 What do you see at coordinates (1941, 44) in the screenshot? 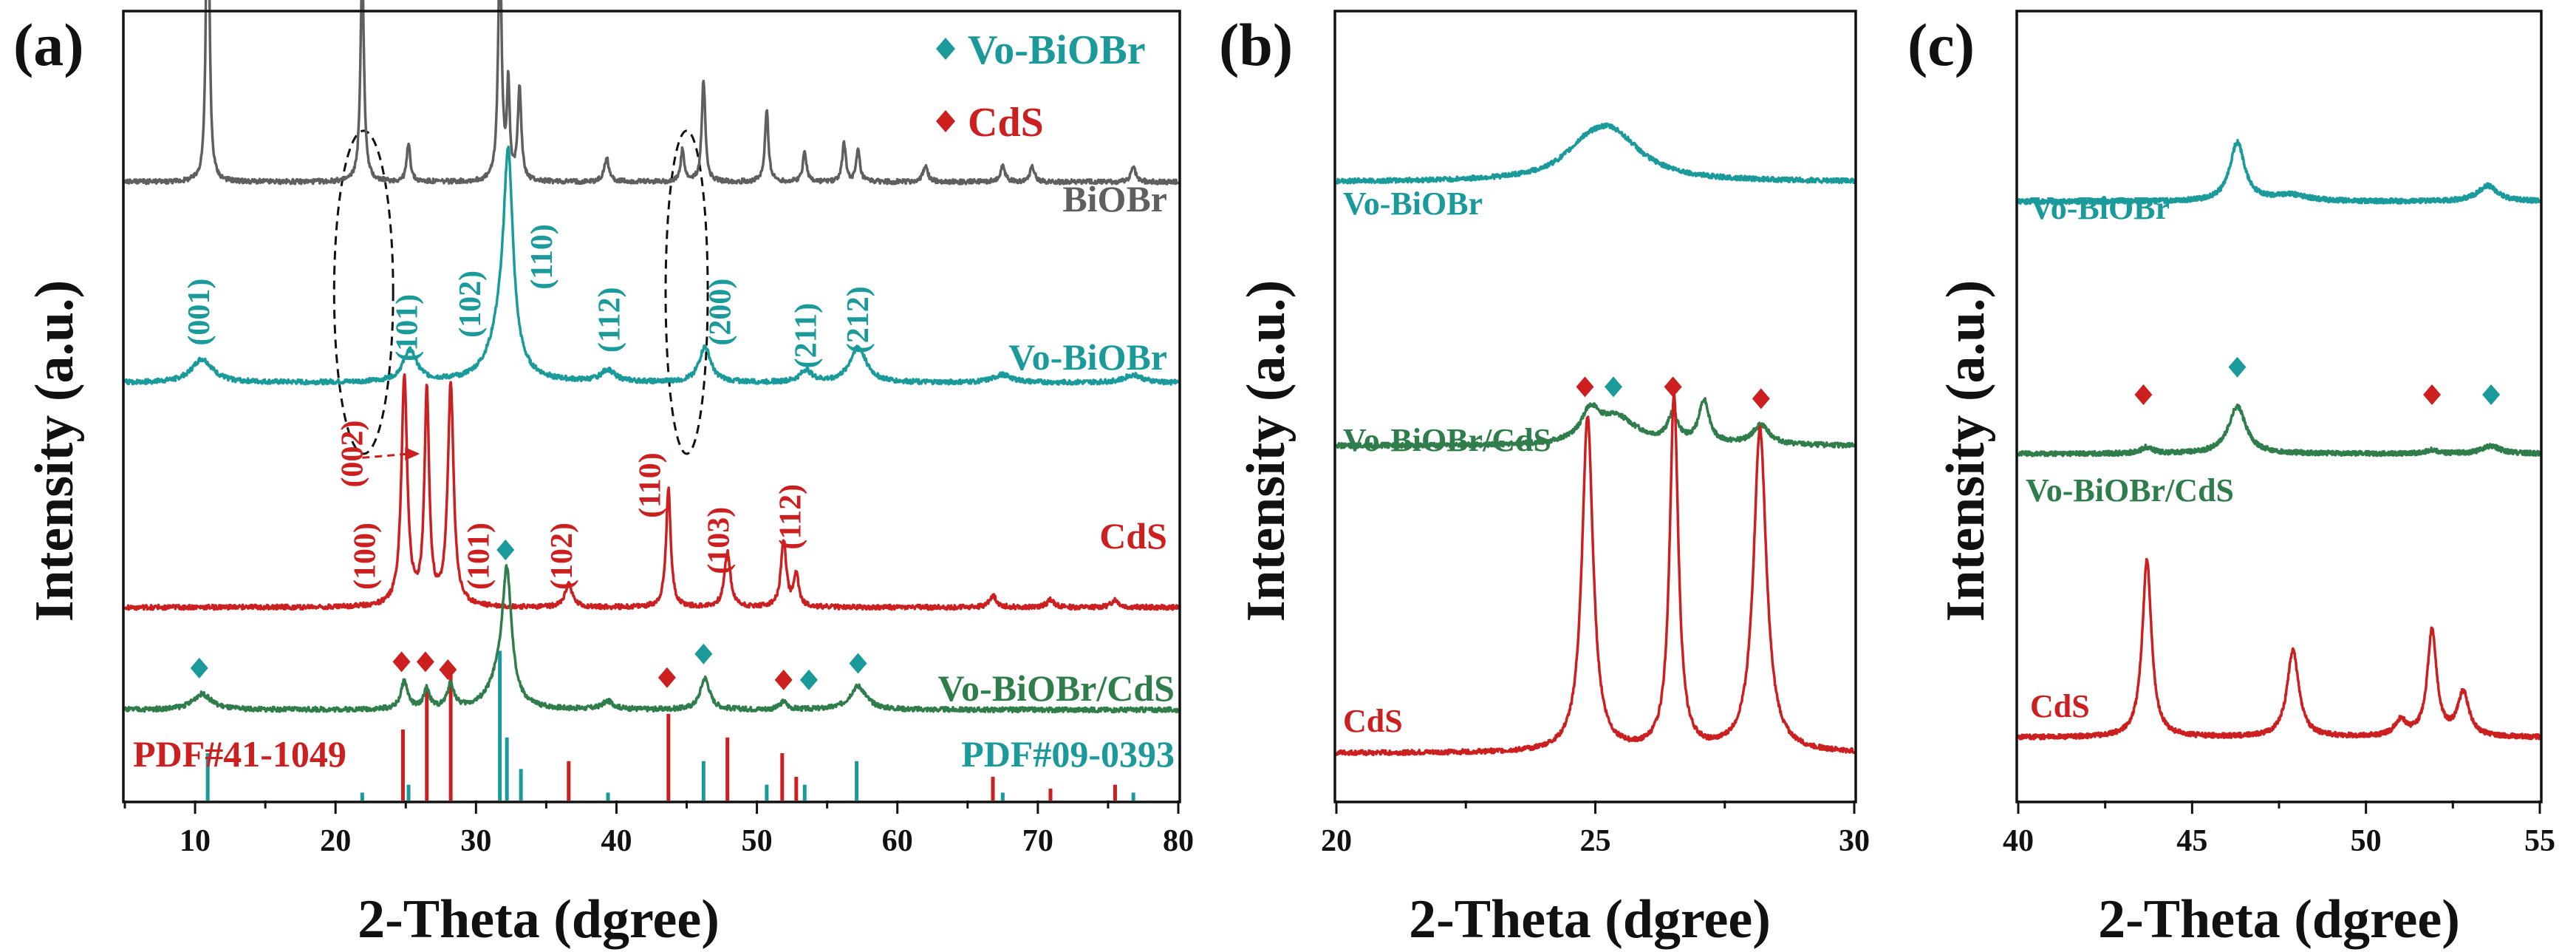
I see `panel-c-label: (c)` at bounding box center [1941, 44].